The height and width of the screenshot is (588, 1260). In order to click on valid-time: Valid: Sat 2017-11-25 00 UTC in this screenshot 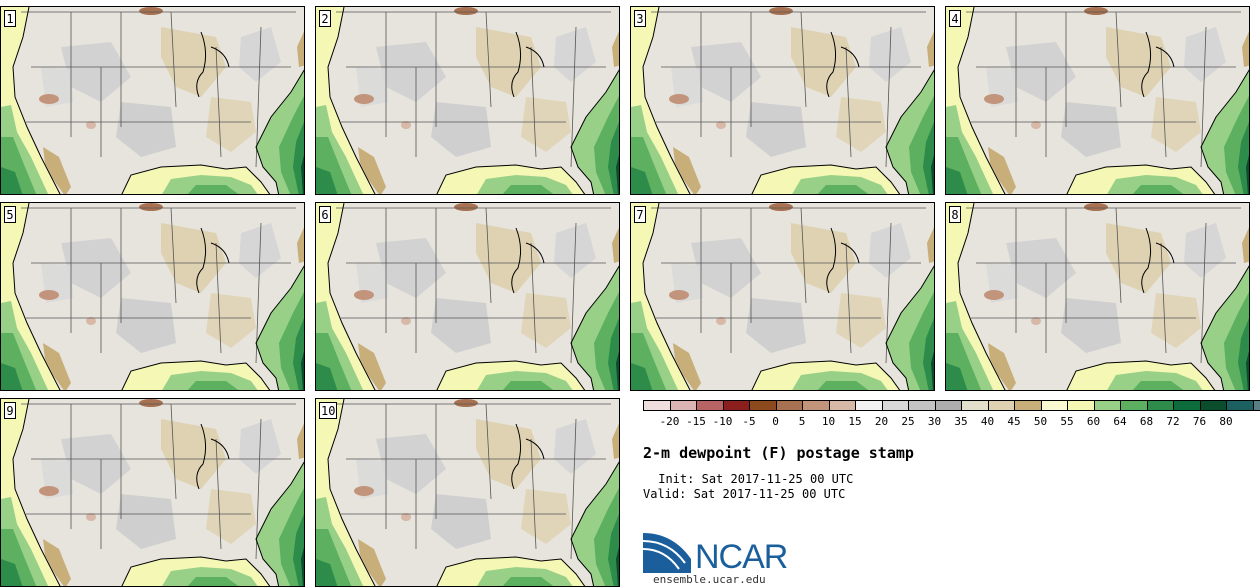, I will do `click(744, 494)`.